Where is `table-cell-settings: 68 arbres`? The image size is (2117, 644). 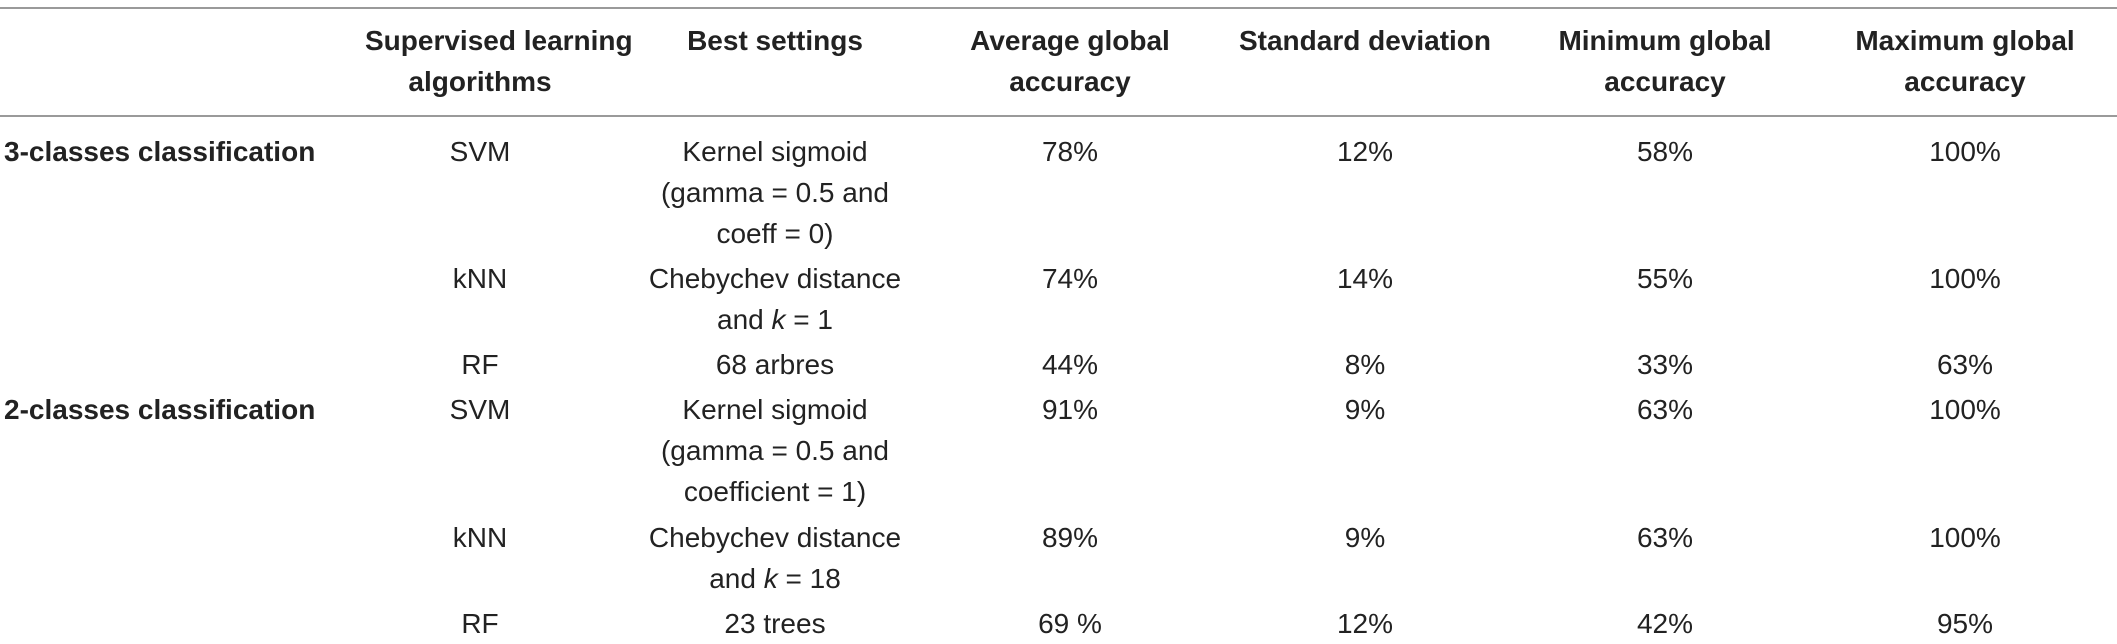
table-cell-settings: 68 arbres is located at coordinates (775, 364).